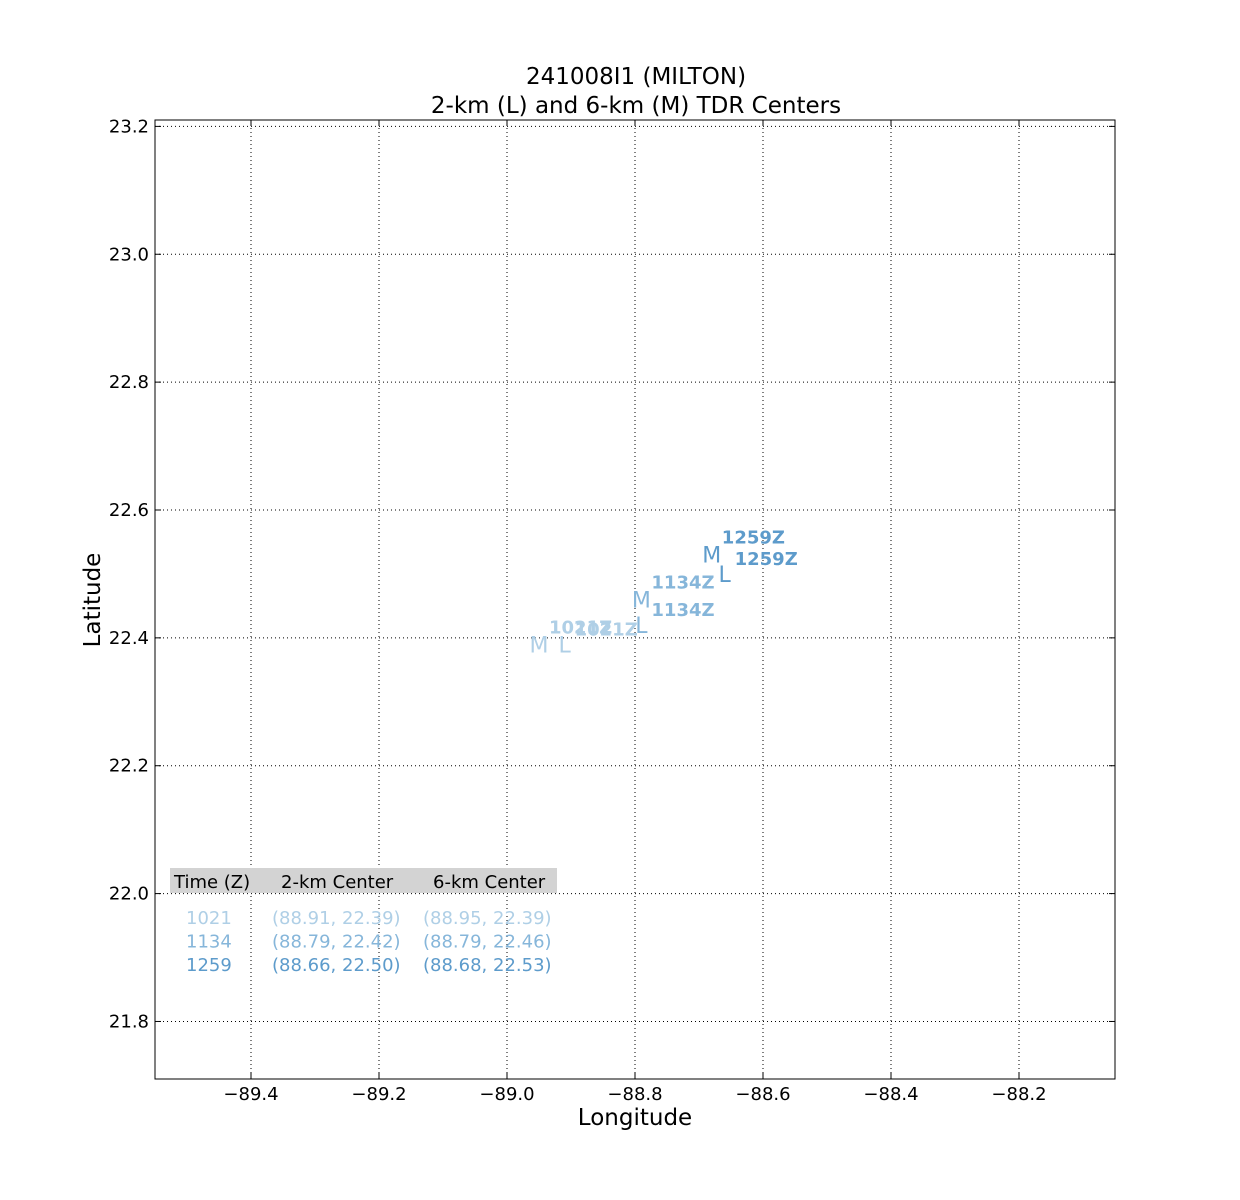 This screenshot has height=1200, width=1240. I want to click on two-km-time-label: 1134Z, so click(682, 610).